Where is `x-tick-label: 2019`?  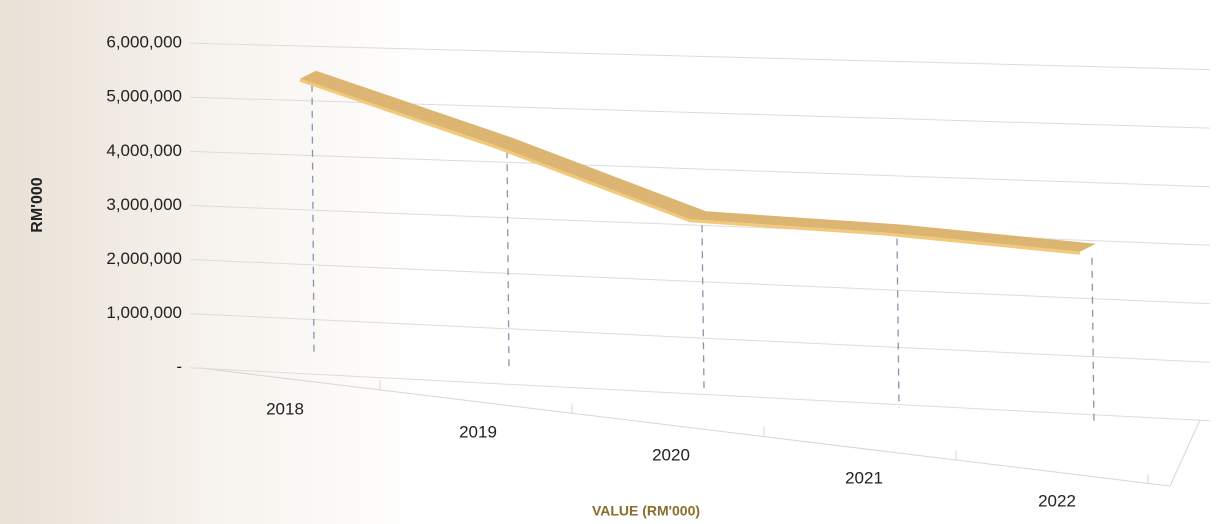 x-tick-label: 2019 is located at coordinates (478, 431).